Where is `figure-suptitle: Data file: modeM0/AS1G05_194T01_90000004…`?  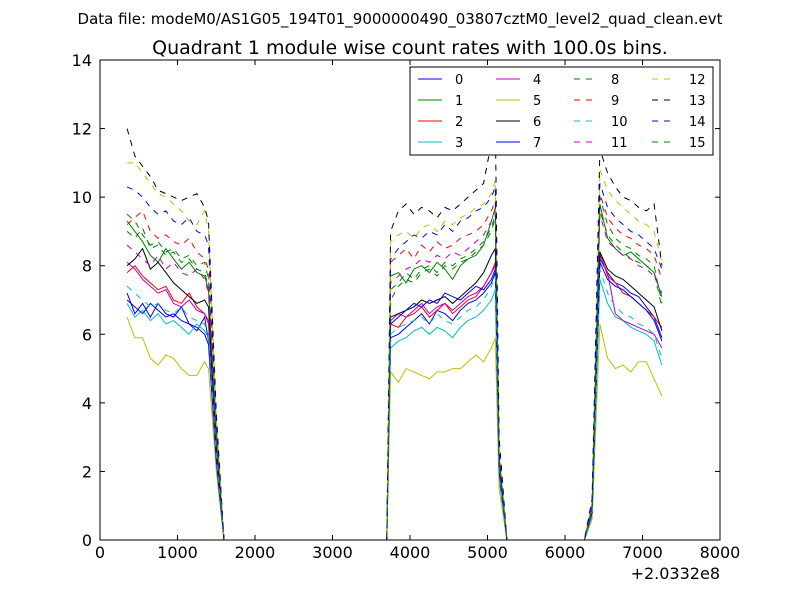
figure-suptitle: Data file: modeM0/AS1G05_194T01_90000004… is located at coordinates (400, 19).